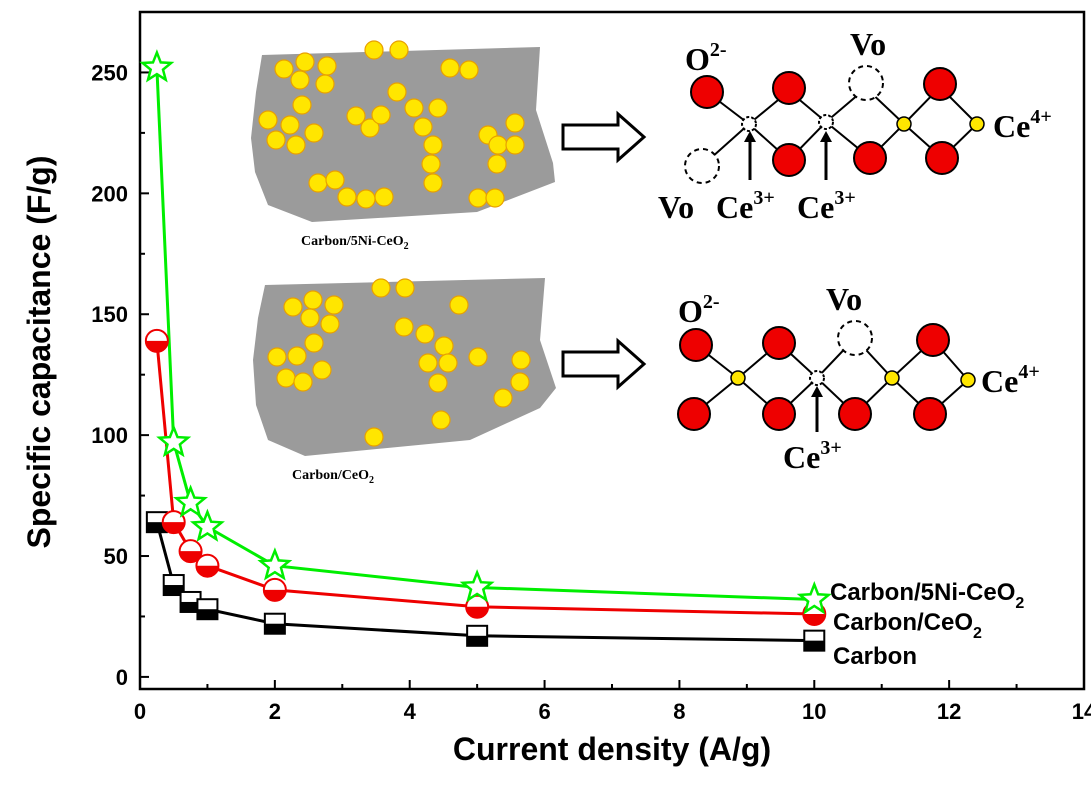 The width and height of the screenshot is (1091, 796). I want to click on series-label-5ni-sub: 2, so click(1019, 603).